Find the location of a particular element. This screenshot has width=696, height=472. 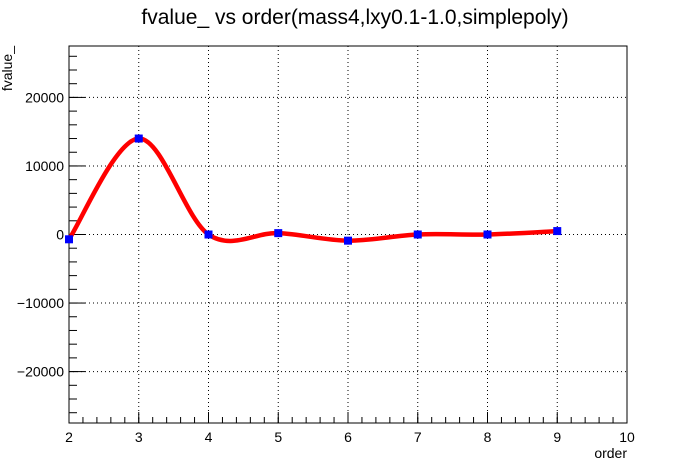

x-tick-label: 5 is located at coordinates (278, 437).